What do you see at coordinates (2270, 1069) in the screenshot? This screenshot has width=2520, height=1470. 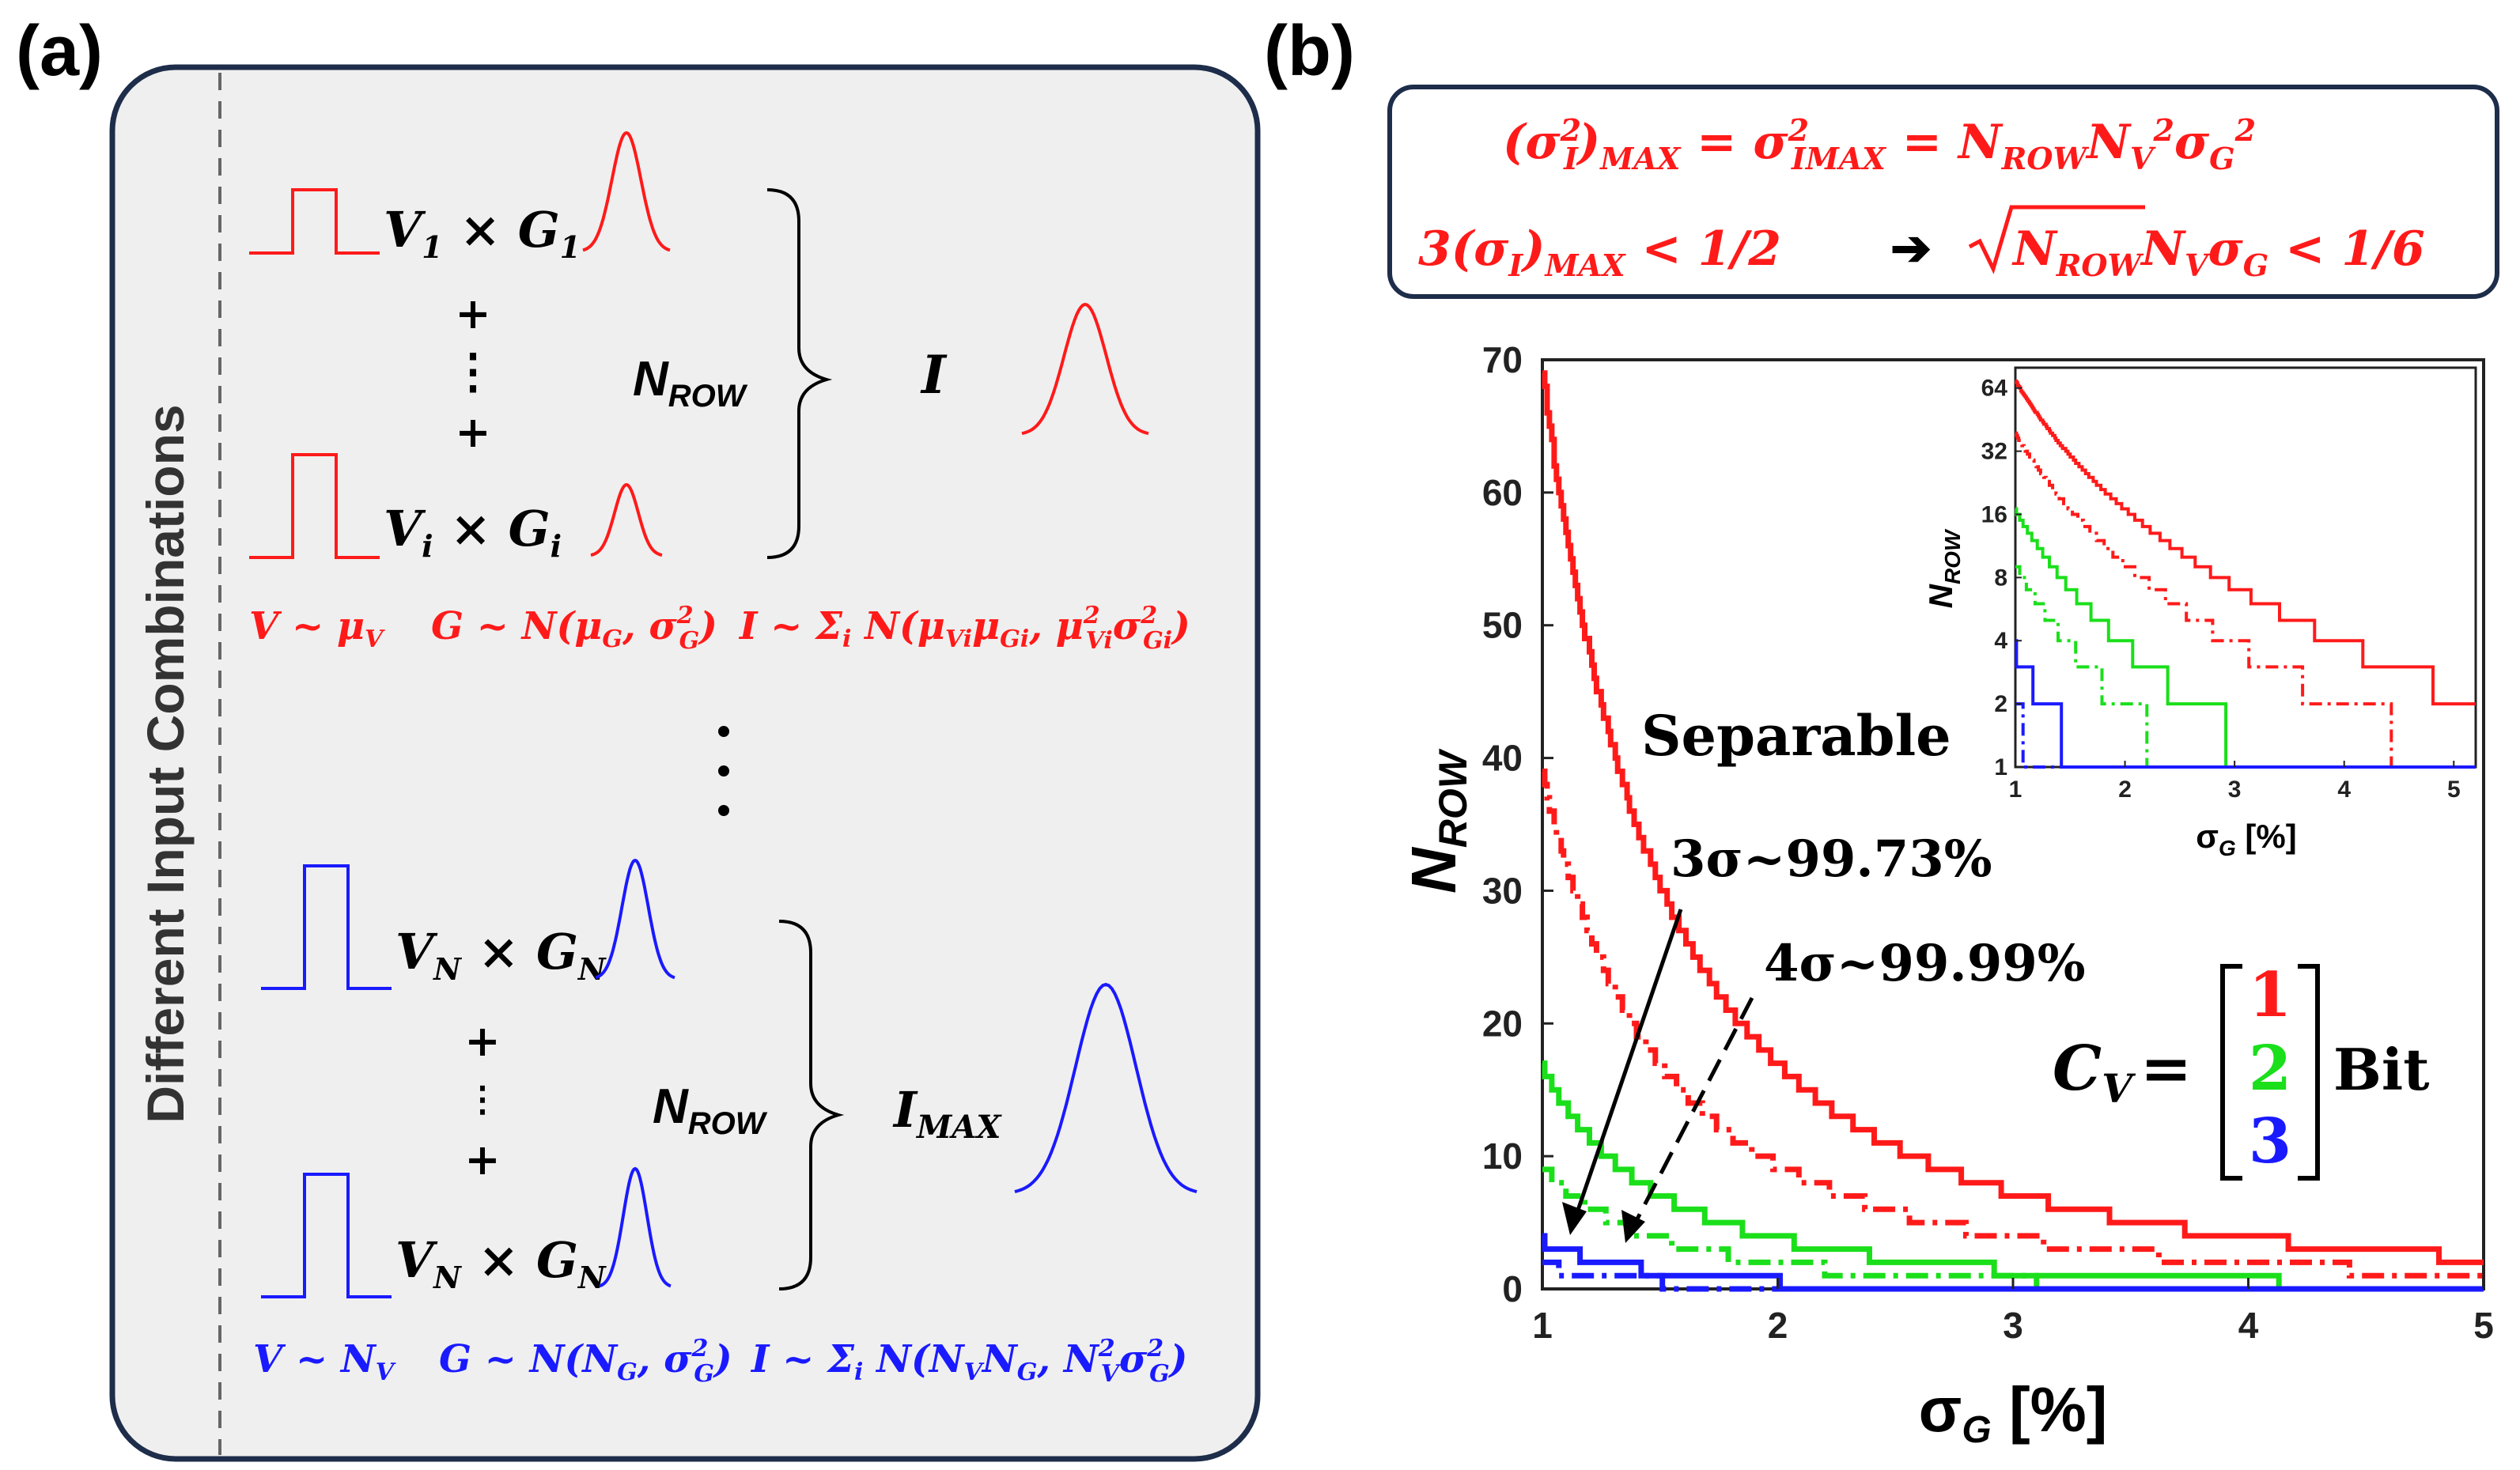 I see `bit-2: 2` at bounding box center [2270, 1069].